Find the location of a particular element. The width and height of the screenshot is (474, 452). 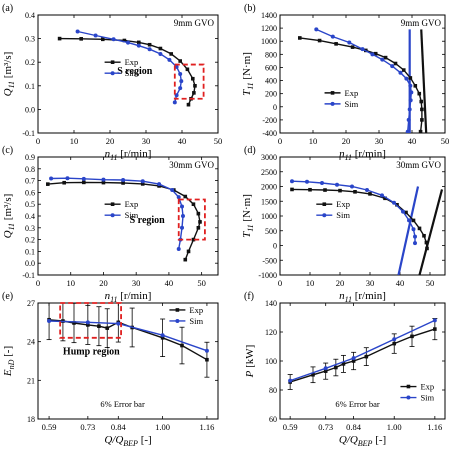

panel-label: (b) is located at coordinates (250, 8).